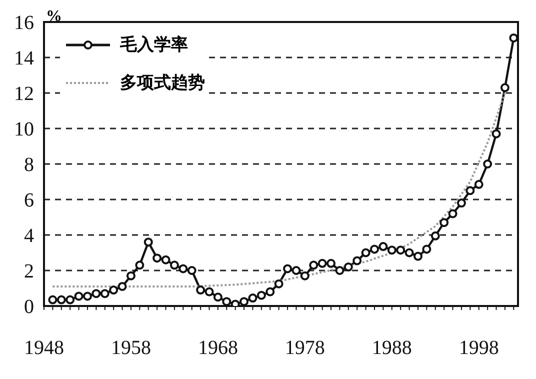 Image resolution: width=536 pixels, height=379 pixels. What do you see at coordinates (44, 348) in the screenshot?
I see `x-tick-label: 1948` at bounding box center [44, 348].